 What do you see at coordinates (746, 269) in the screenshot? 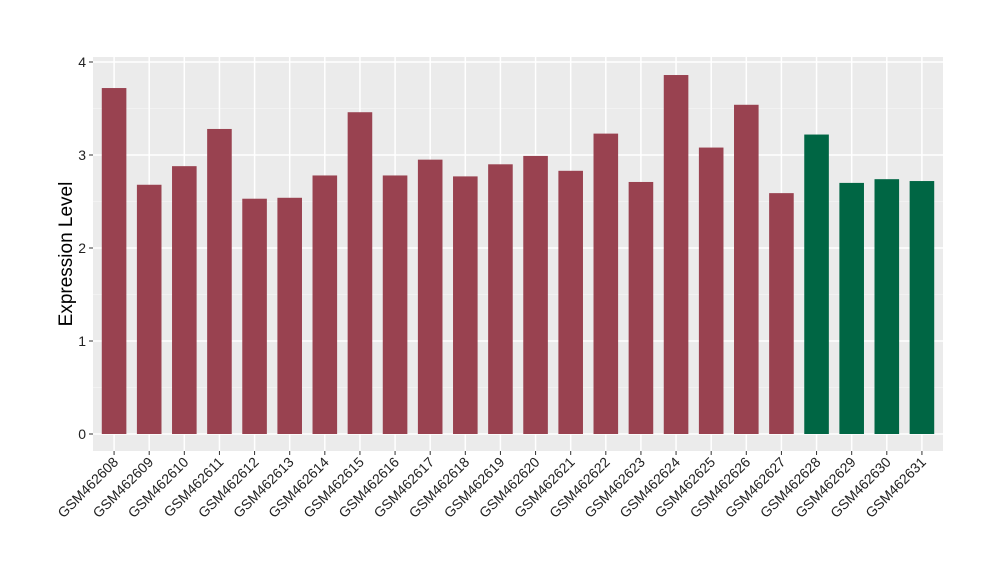
I see `bar-GSM462626` at bounding box center [746, 269].